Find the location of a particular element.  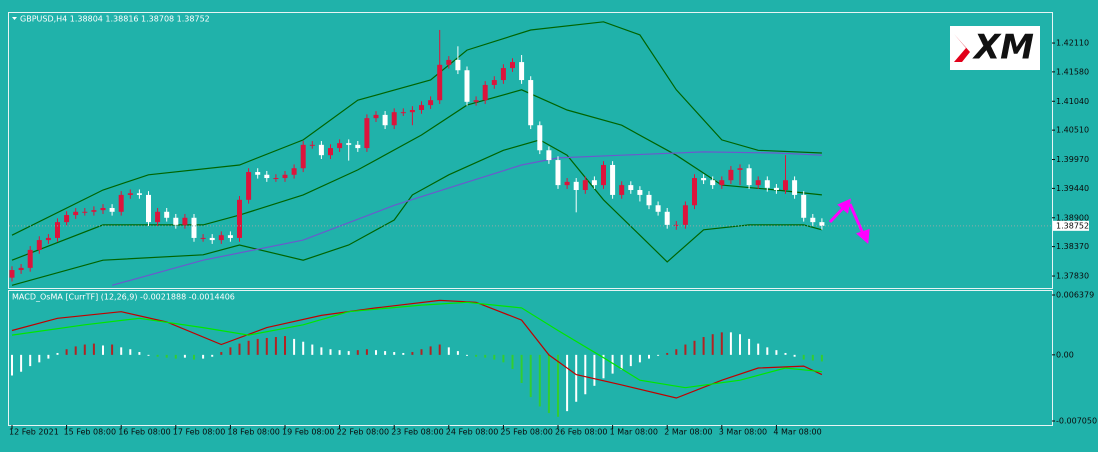

x-tick-label: 4 Mar 08:00 is located at coordinates (797, 432).